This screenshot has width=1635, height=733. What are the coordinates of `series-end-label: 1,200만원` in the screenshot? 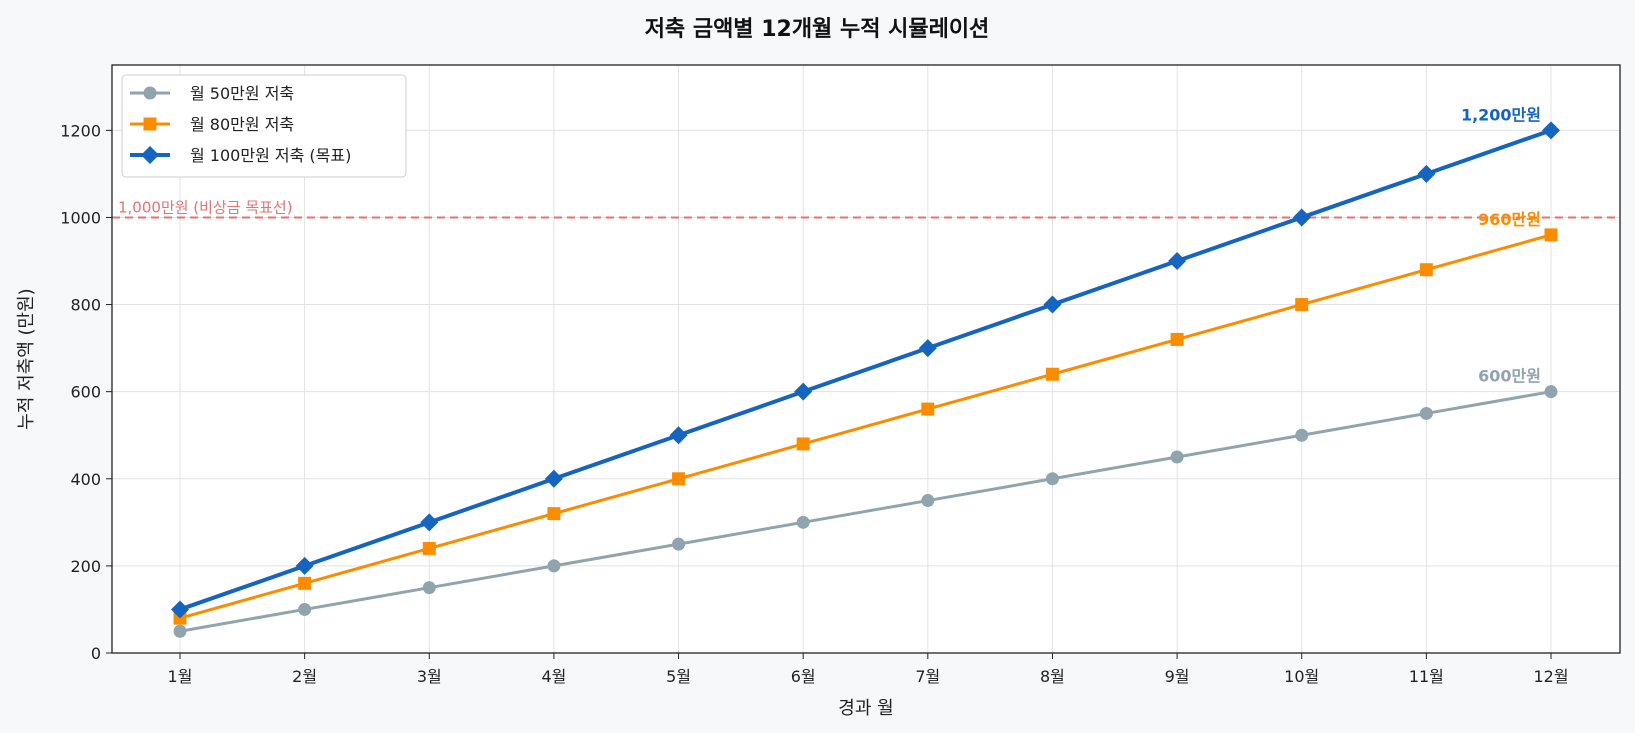 It's located at (1501, 114).